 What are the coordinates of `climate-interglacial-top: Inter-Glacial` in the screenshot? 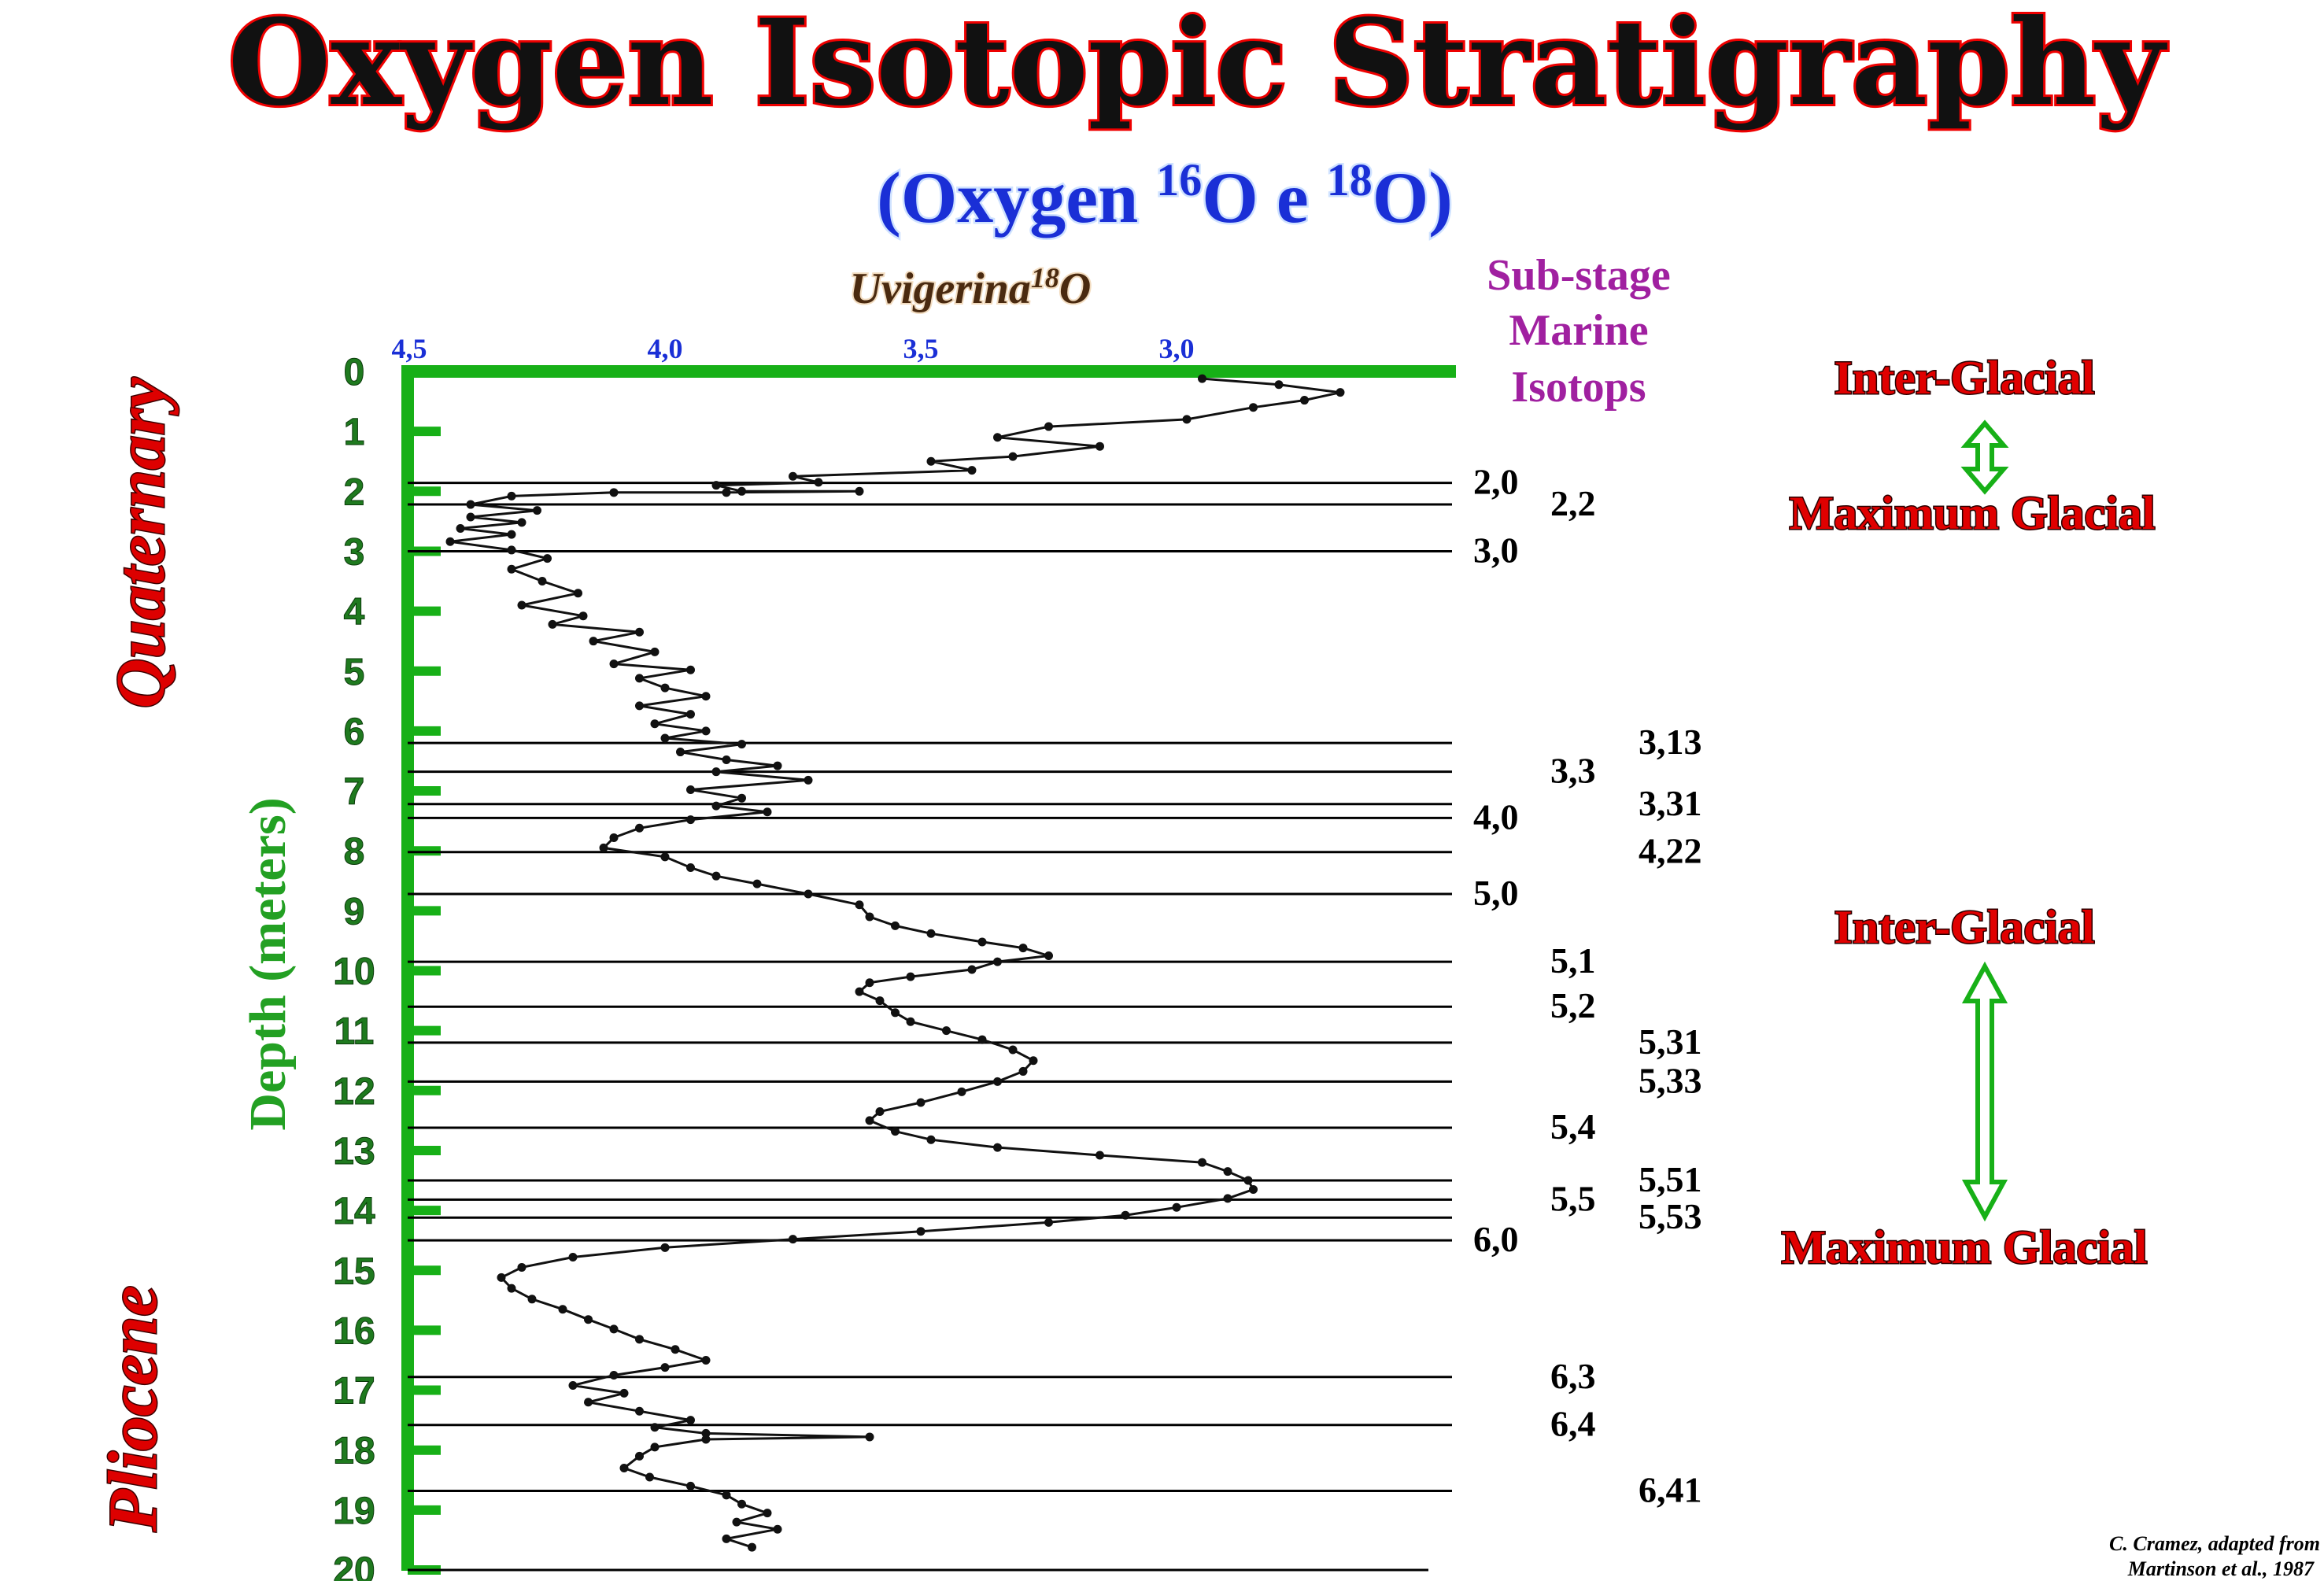 It's located at (1964, 378).